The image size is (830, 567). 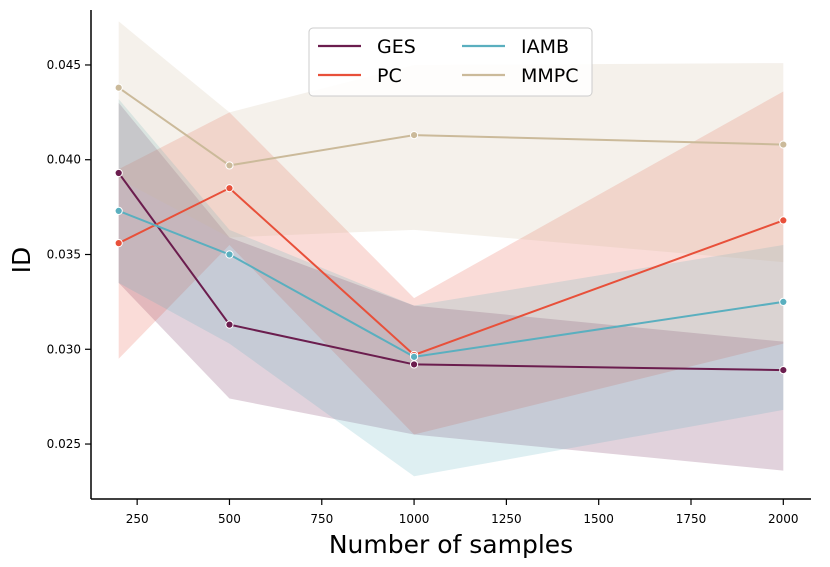 What do you see at coordinates (396, 47) in the screenshot?
I see `legend-label-ges: GES` at bounding box center [396, 47].